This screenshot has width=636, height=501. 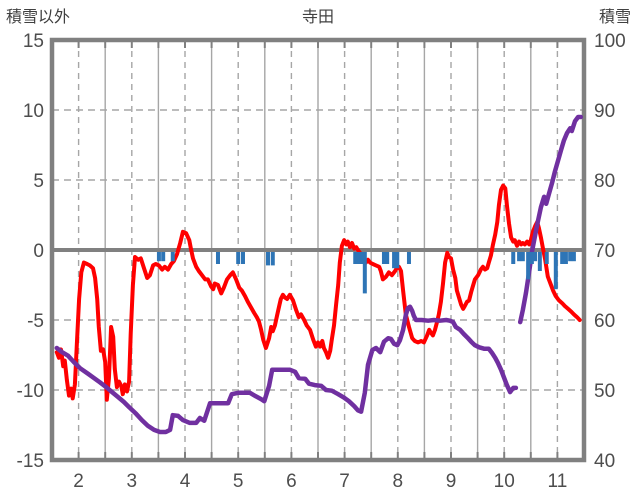 What do you see at coordinates (604, 181) in the screenshot?
I see `y-right-tick-label: 80` at bounding box center [604, 181].